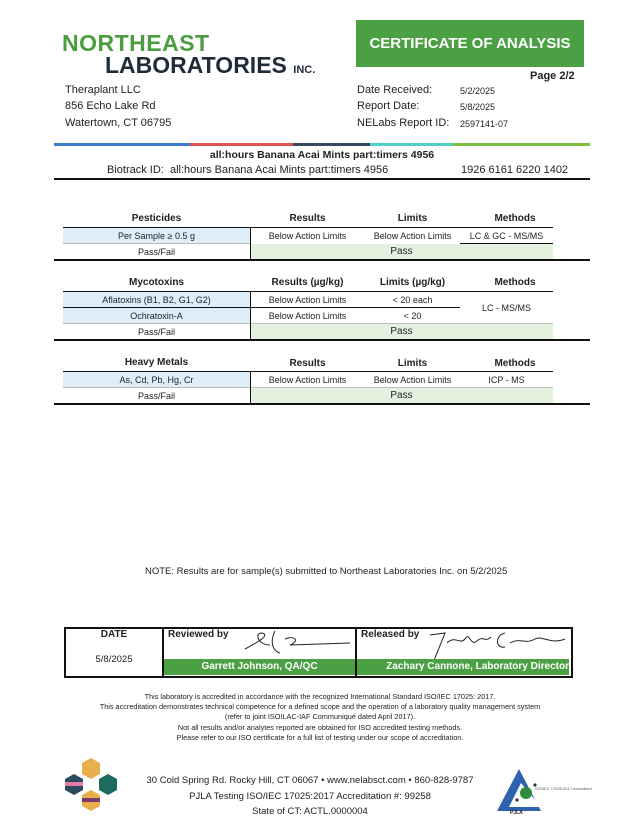 The width and height of the screenshot is (640, 828). What do you see at coordinates (489, 571) in the screenshot?
I see `note-date: 5/2/2025` at bounding box center [489, 571].